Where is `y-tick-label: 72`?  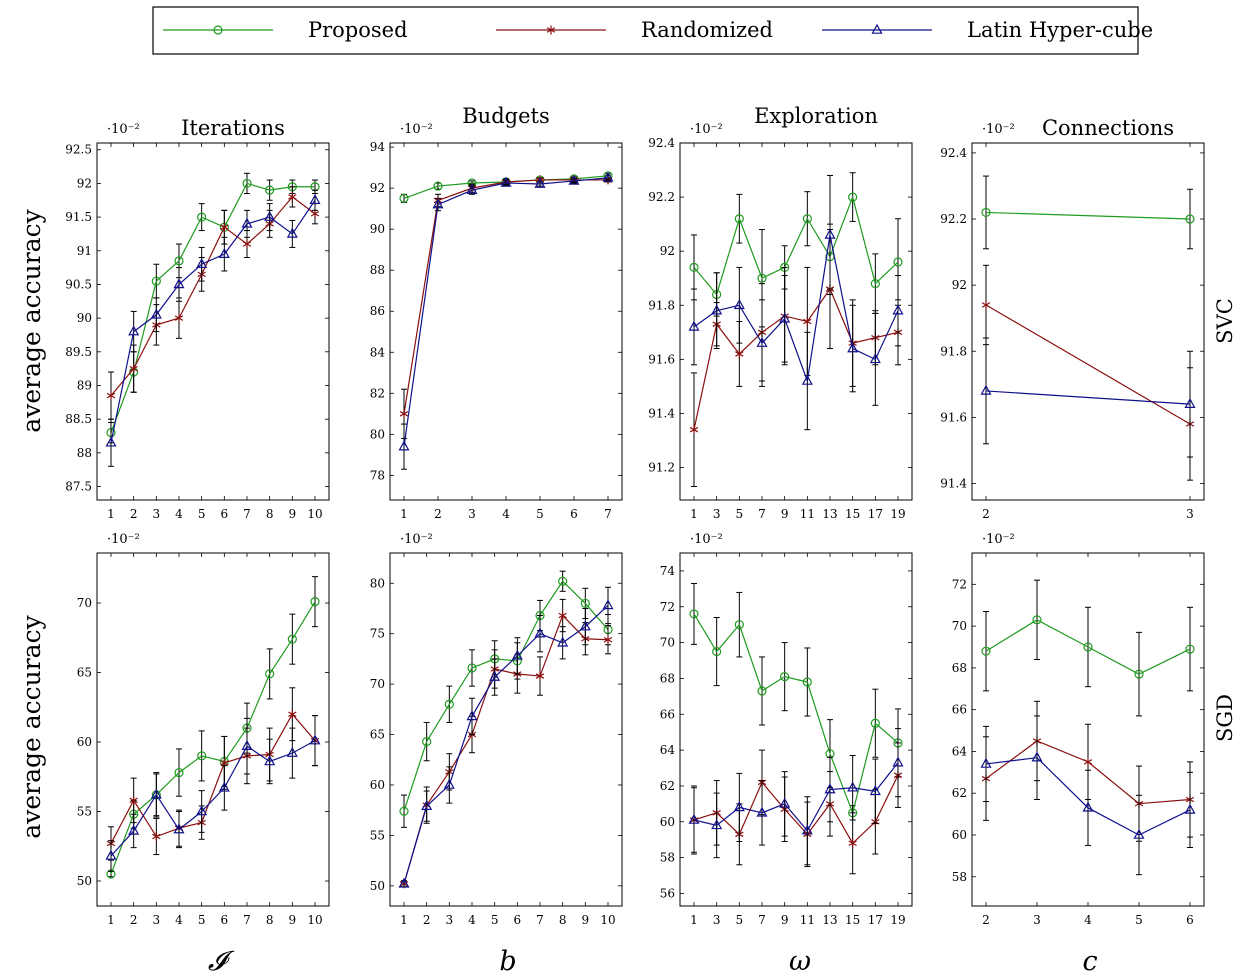
y-tick-label: 72 is located at coordinates (959, 584).